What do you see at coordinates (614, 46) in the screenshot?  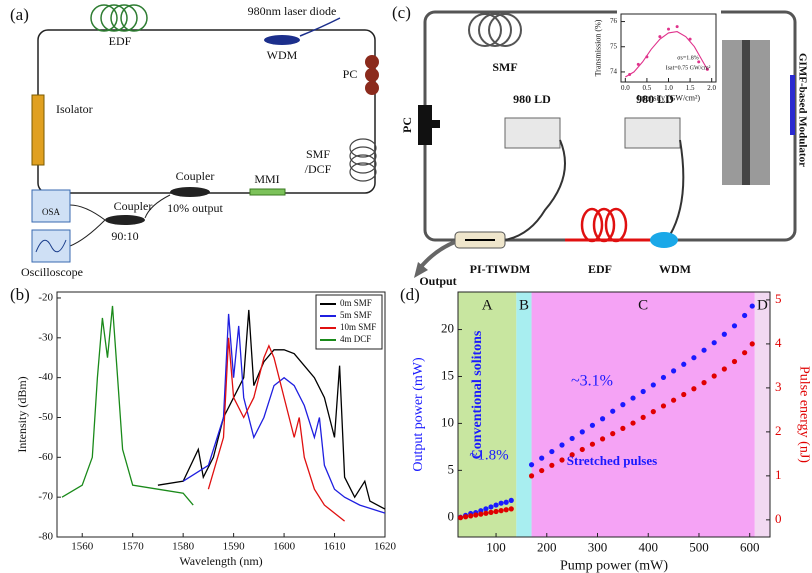 I see `y-tick-label: 75` at bounding box center [614, 46].